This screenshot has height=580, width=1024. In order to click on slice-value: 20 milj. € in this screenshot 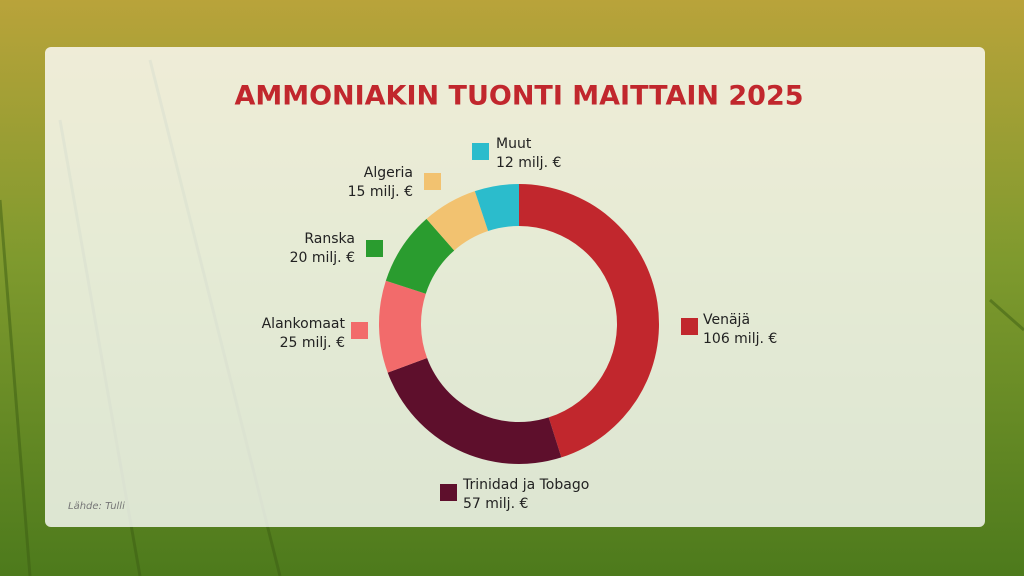, I will do `click(322, 258)`.